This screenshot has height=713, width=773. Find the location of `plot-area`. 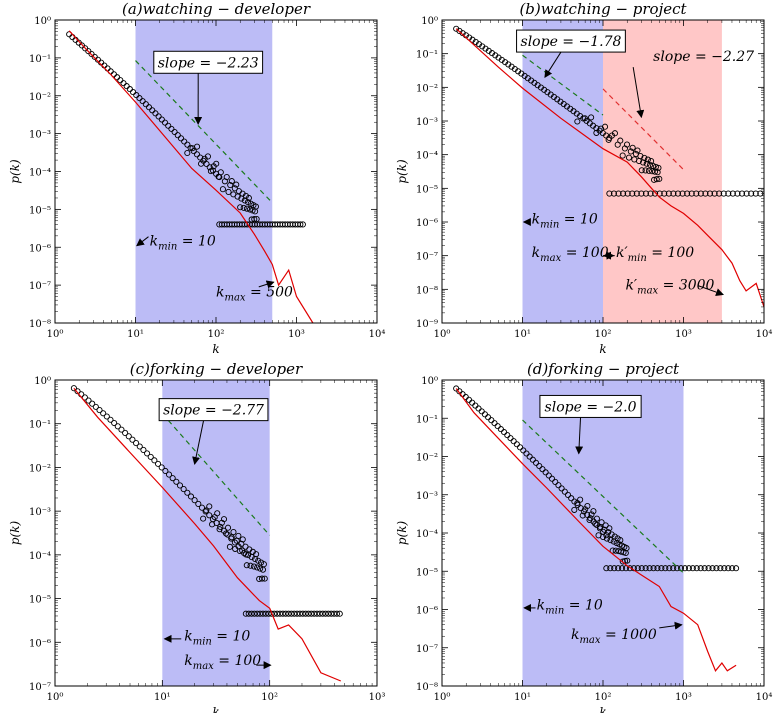

plot-area is located at coordinates (206, 533).